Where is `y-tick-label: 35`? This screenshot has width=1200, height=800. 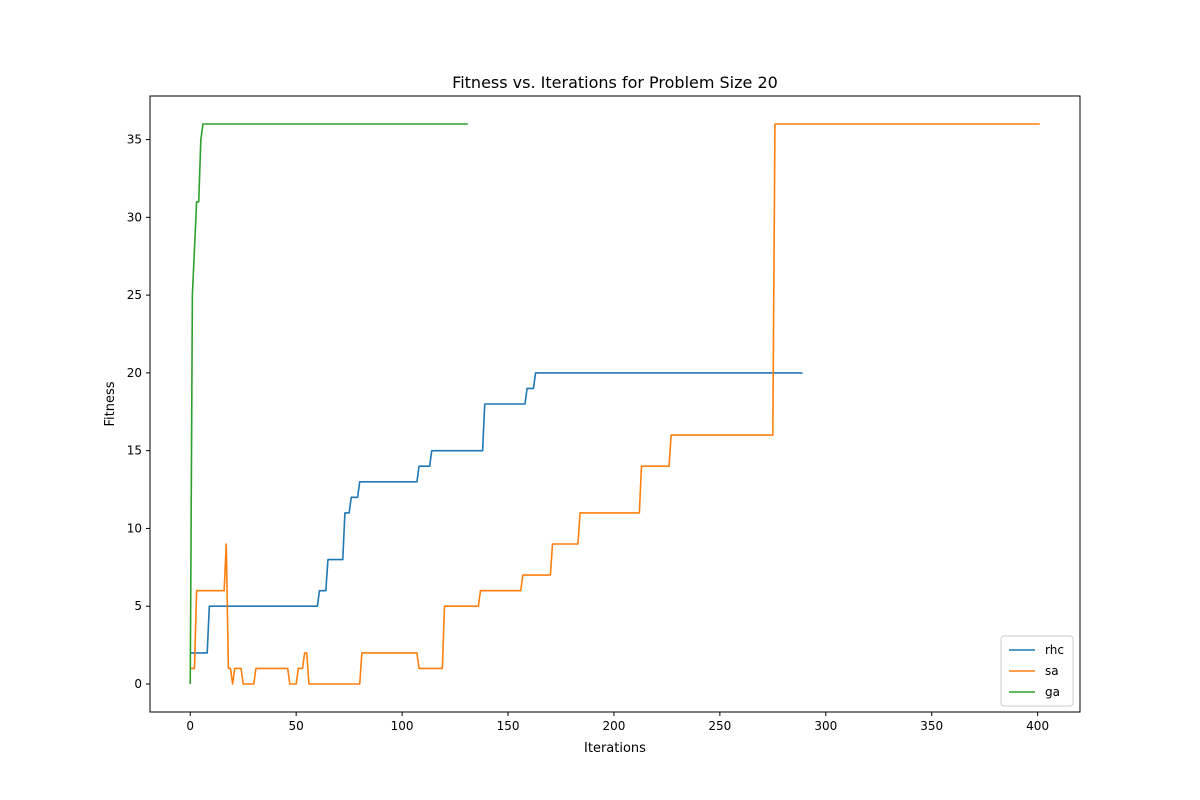
y-tick-label: 35 is located at coordinates (134, 140).